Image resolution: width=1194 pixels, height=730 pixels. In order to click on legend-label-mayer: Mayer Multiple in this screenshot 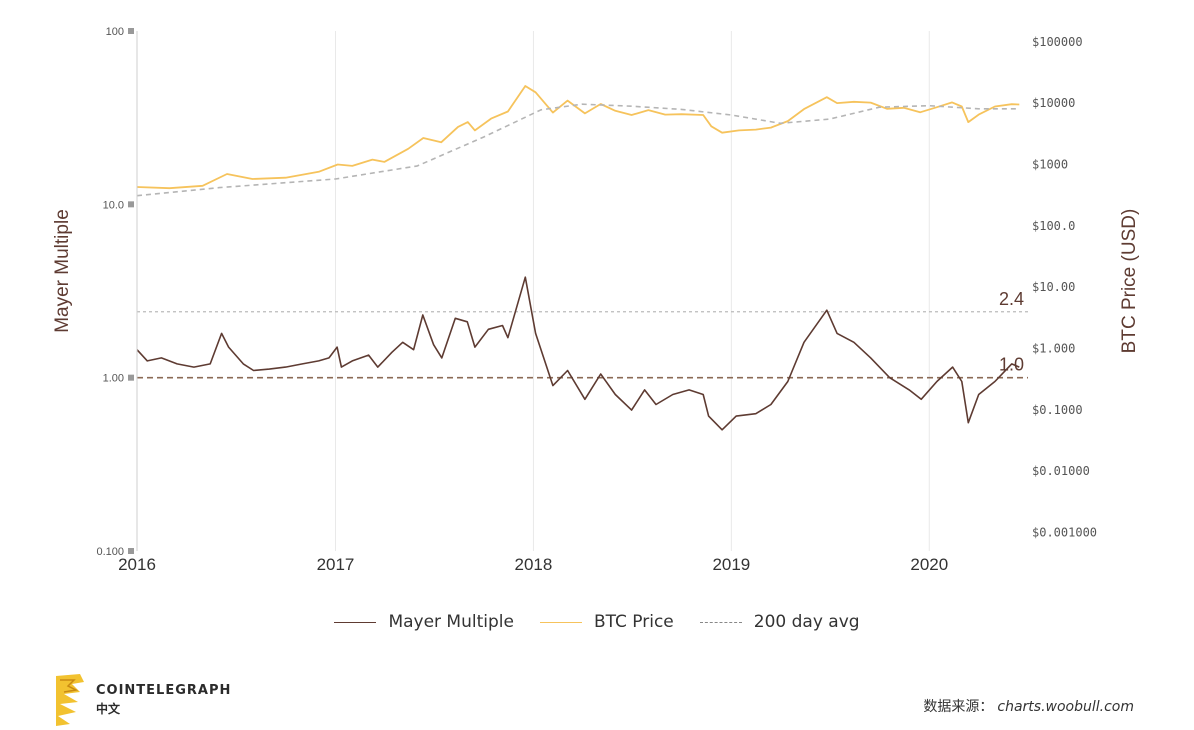, I will do `click(451, 622)`.